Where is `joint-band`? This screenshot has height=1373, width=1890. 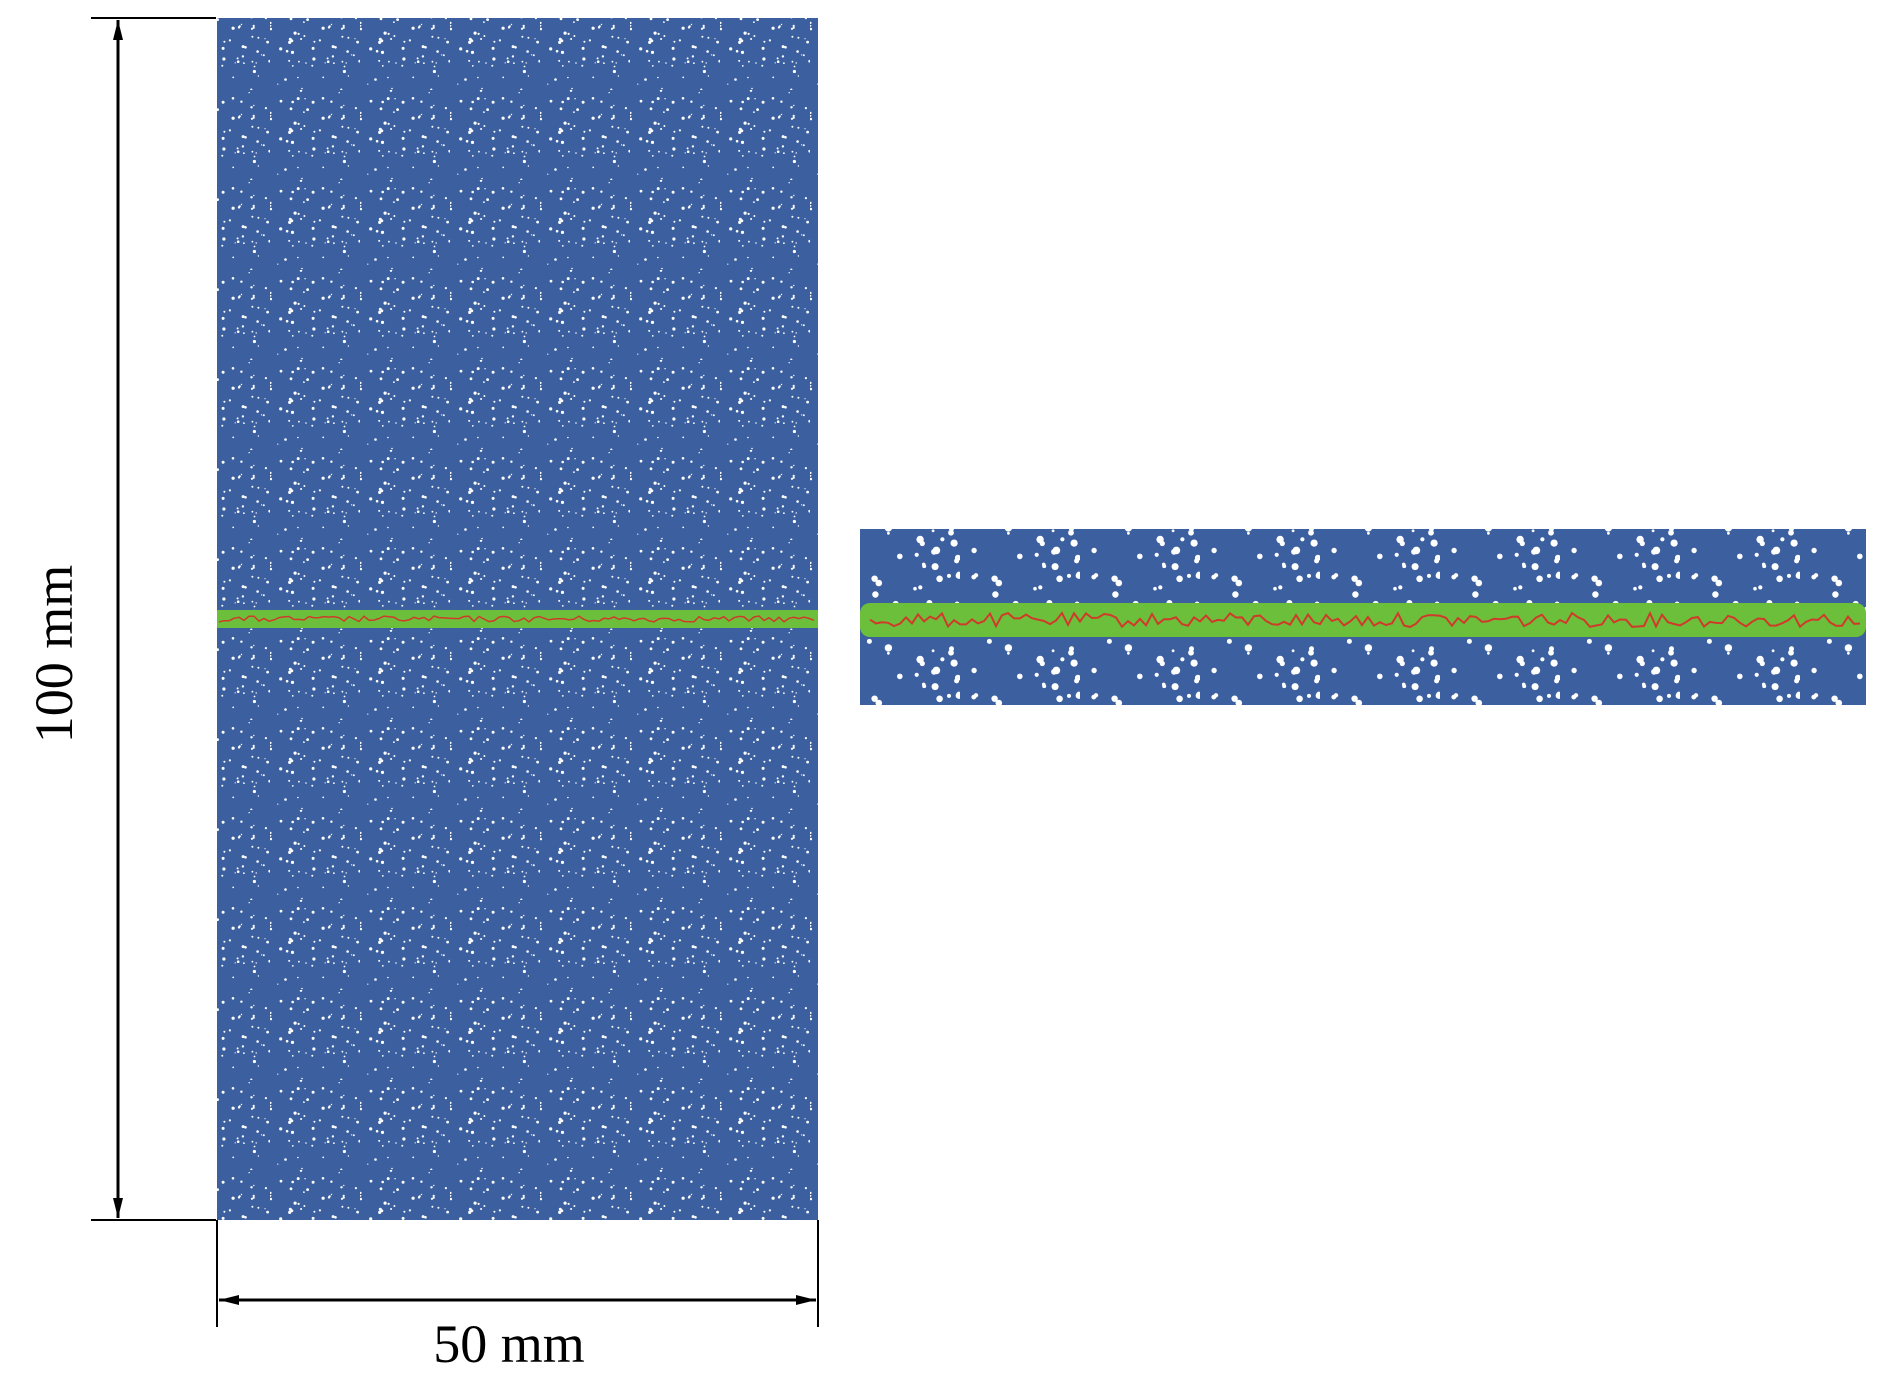
joint-band is located at coordinates (517, 619).